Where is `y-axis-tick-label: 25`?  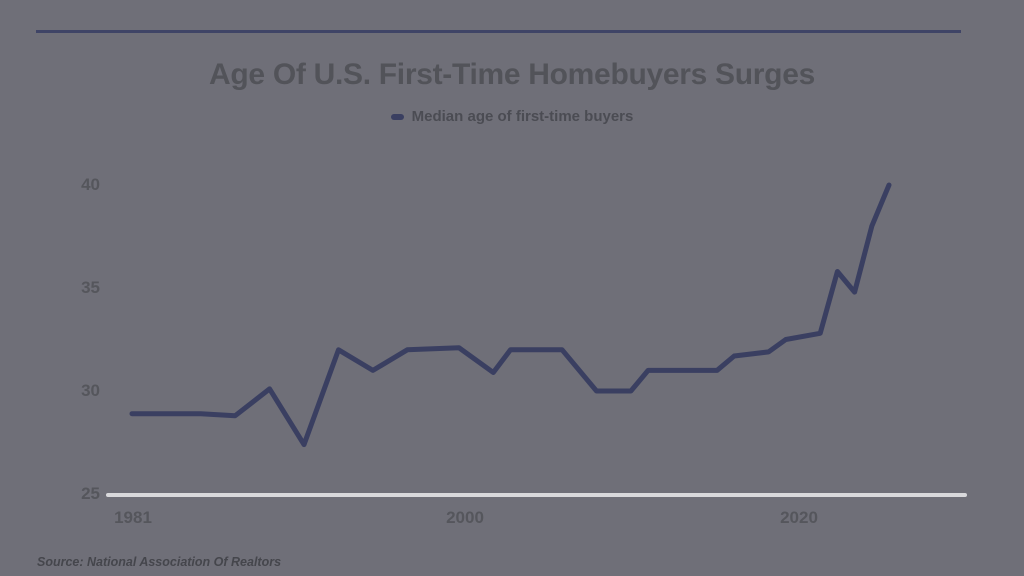 y-axis-tick-label: 25 is located at coordinates (90, 493).